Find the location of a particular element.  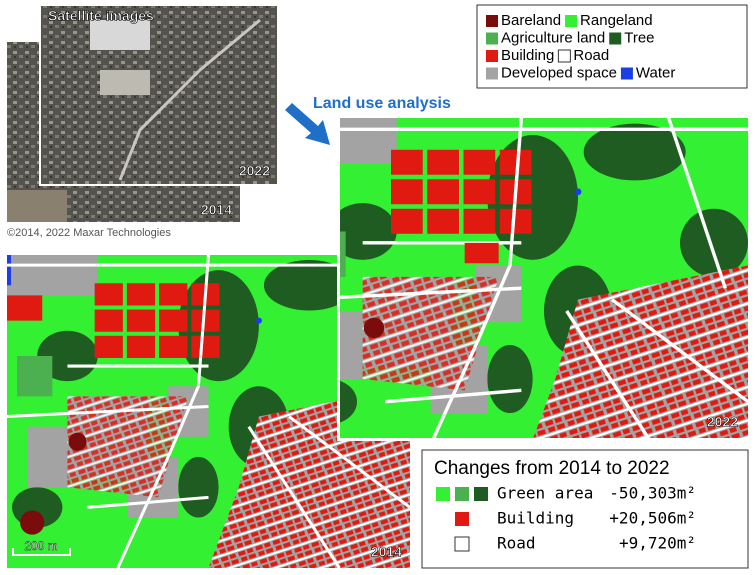

scale-bar: 200 m is located at coordinates (41, 547).